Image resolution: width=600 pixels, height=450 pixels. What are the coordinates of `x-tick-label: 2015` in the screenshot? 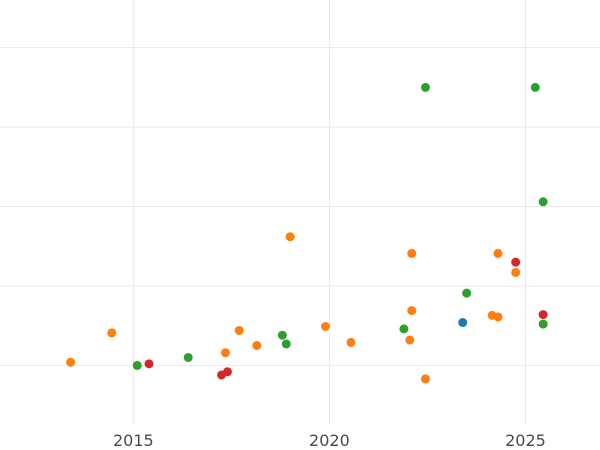 It's located at (133, 440).